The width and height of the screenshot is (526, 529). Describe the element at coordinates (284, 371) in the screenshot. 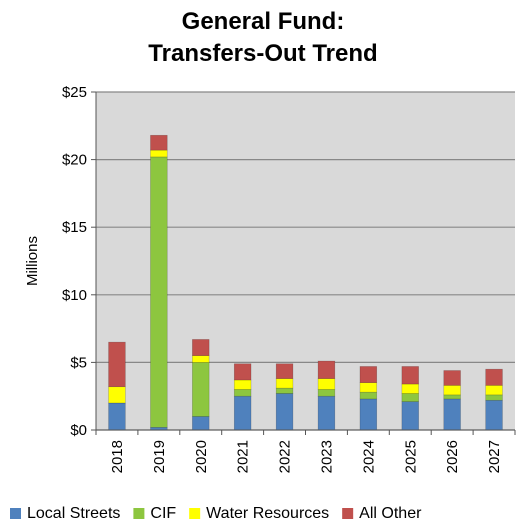

I see `bar-segment-all-other-2022` at that location.